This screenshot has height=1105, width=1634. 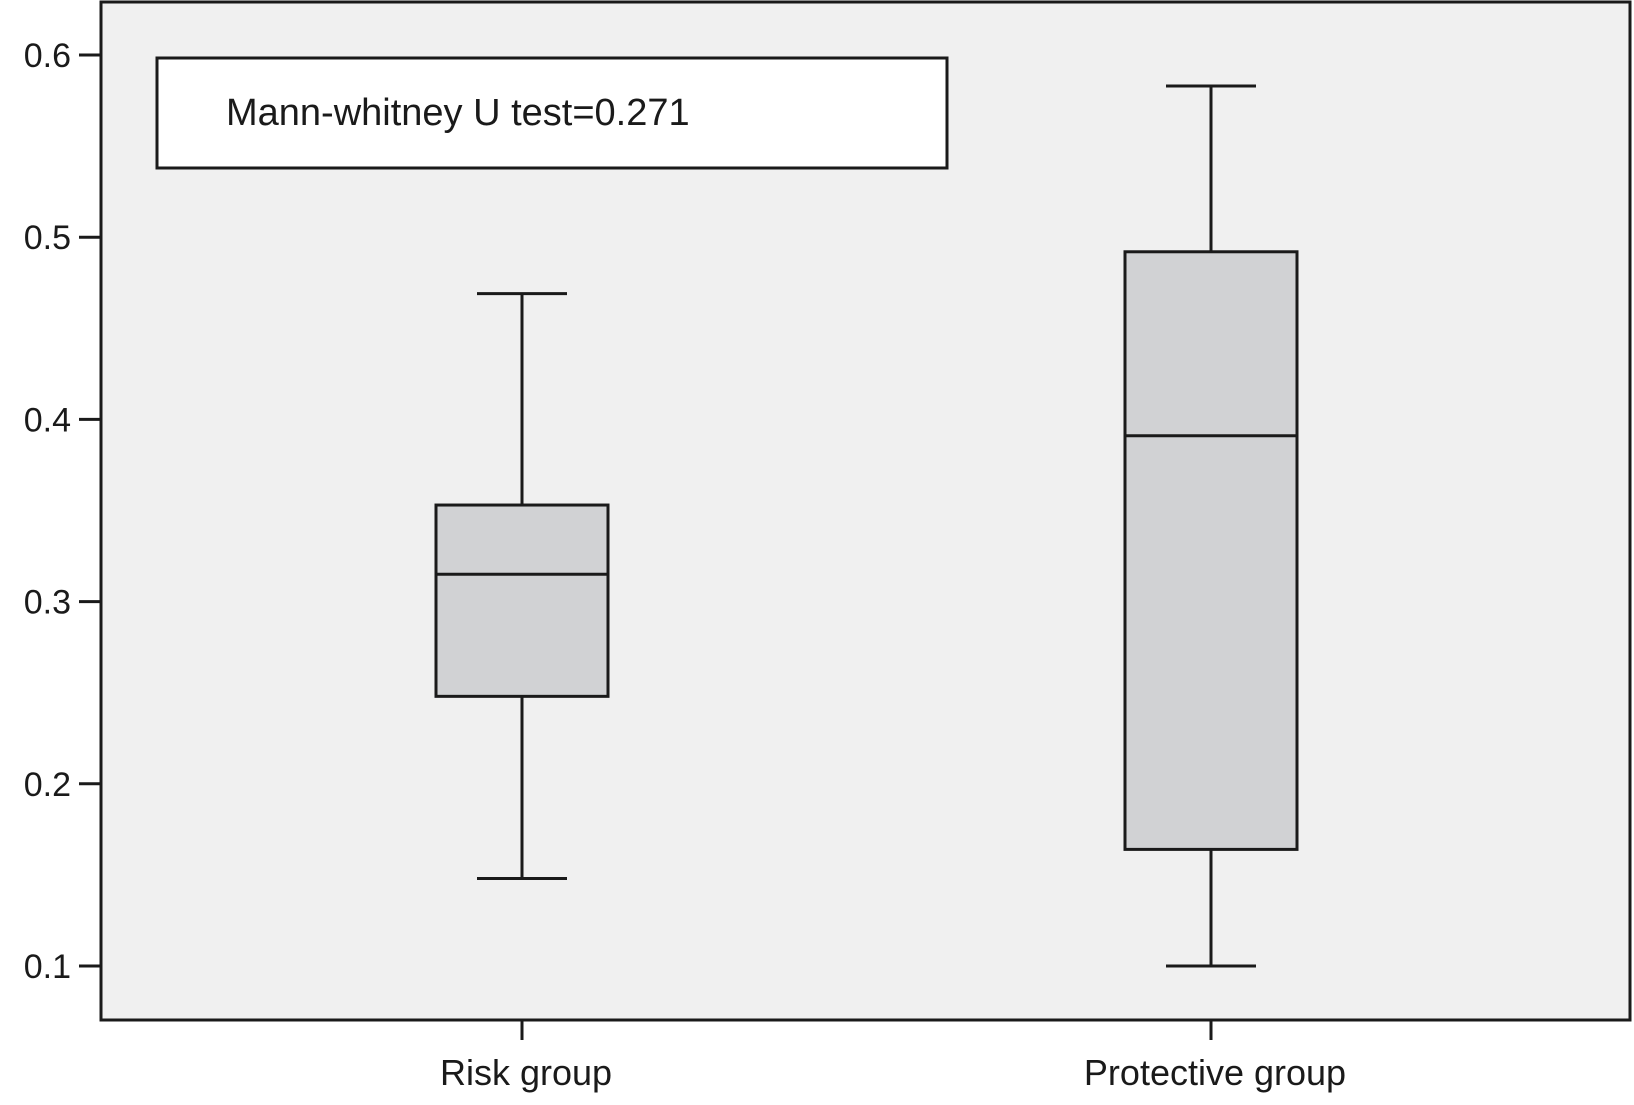 I want to click on y-tick-label: 0.6, so click(x=47, y=56).